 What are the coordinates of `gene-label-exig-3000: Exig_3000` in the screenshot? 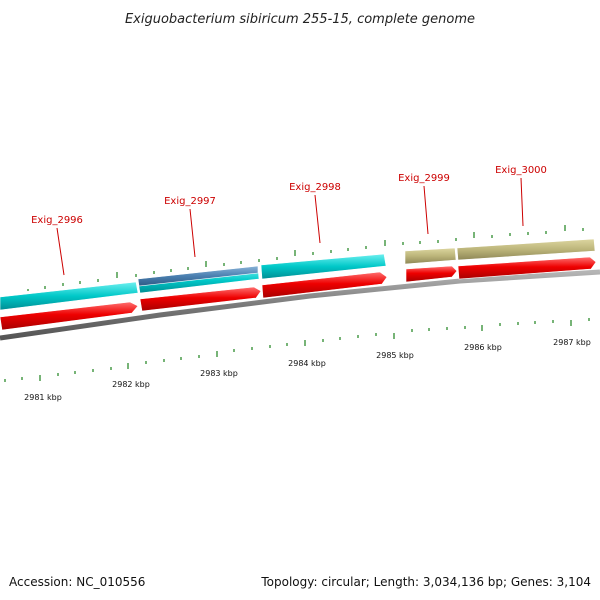 It's located at (521, 170).